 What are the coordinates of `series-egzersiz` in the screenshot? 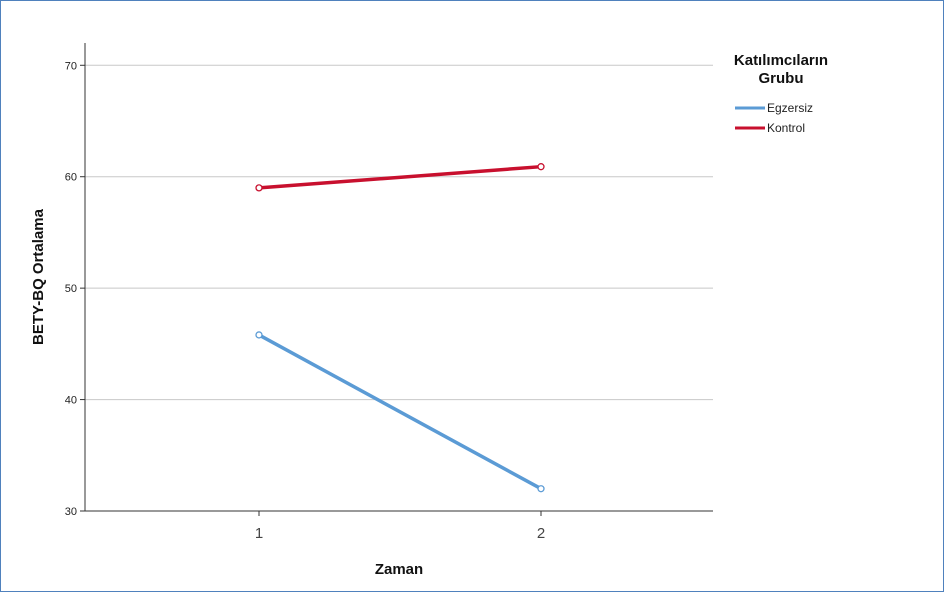 It's located at (400, 412).